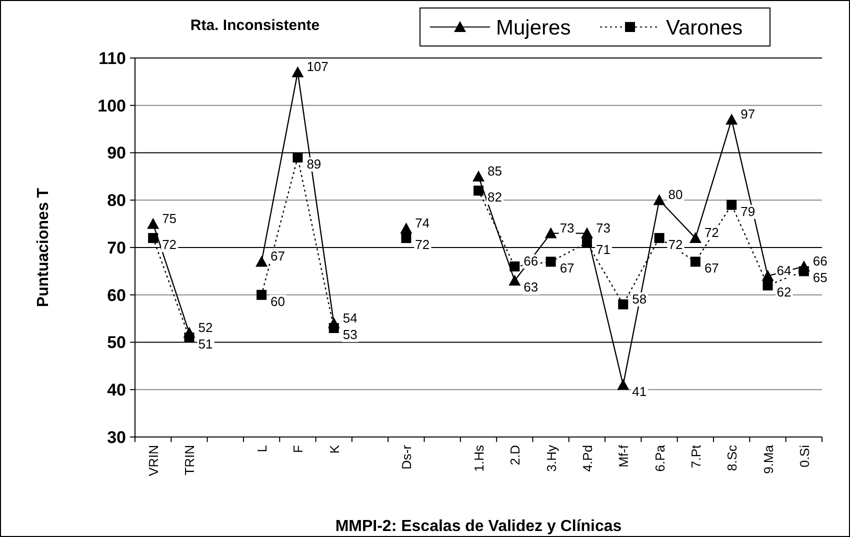 The height and width of the screenshot is (537, 850). I want to click on x-tick-label: K, so click(334, 449).